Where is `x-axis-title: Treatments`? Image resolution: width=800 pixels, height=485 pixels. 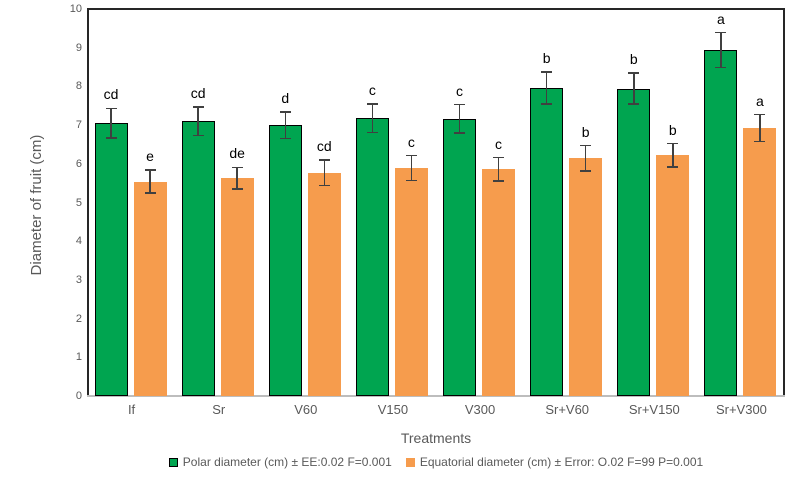
x-axis-title: Treatments is located at coordinates (436, 438).